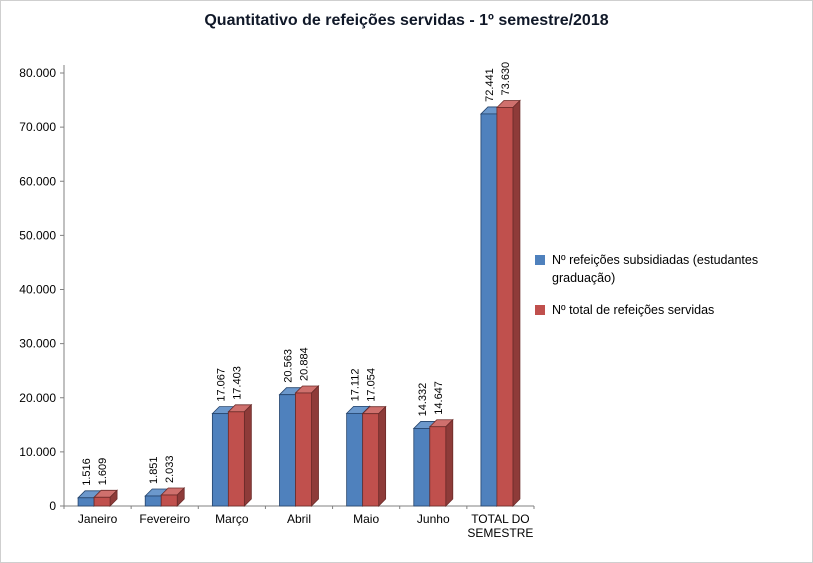  Describe the element at coordinates (500, 533) in the screenshot. I see `svg-text: SEMESTRE` at that location.